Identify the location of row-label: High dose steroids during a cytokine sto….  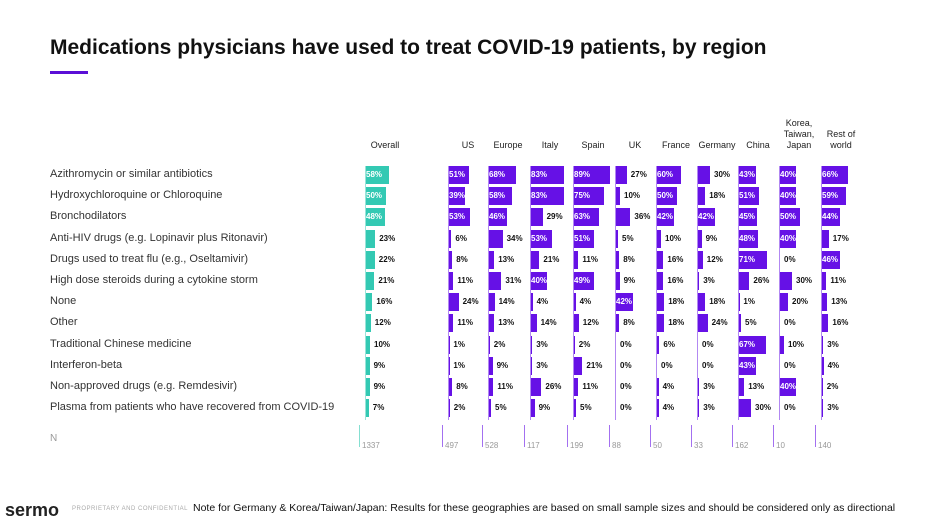
(154, 280).